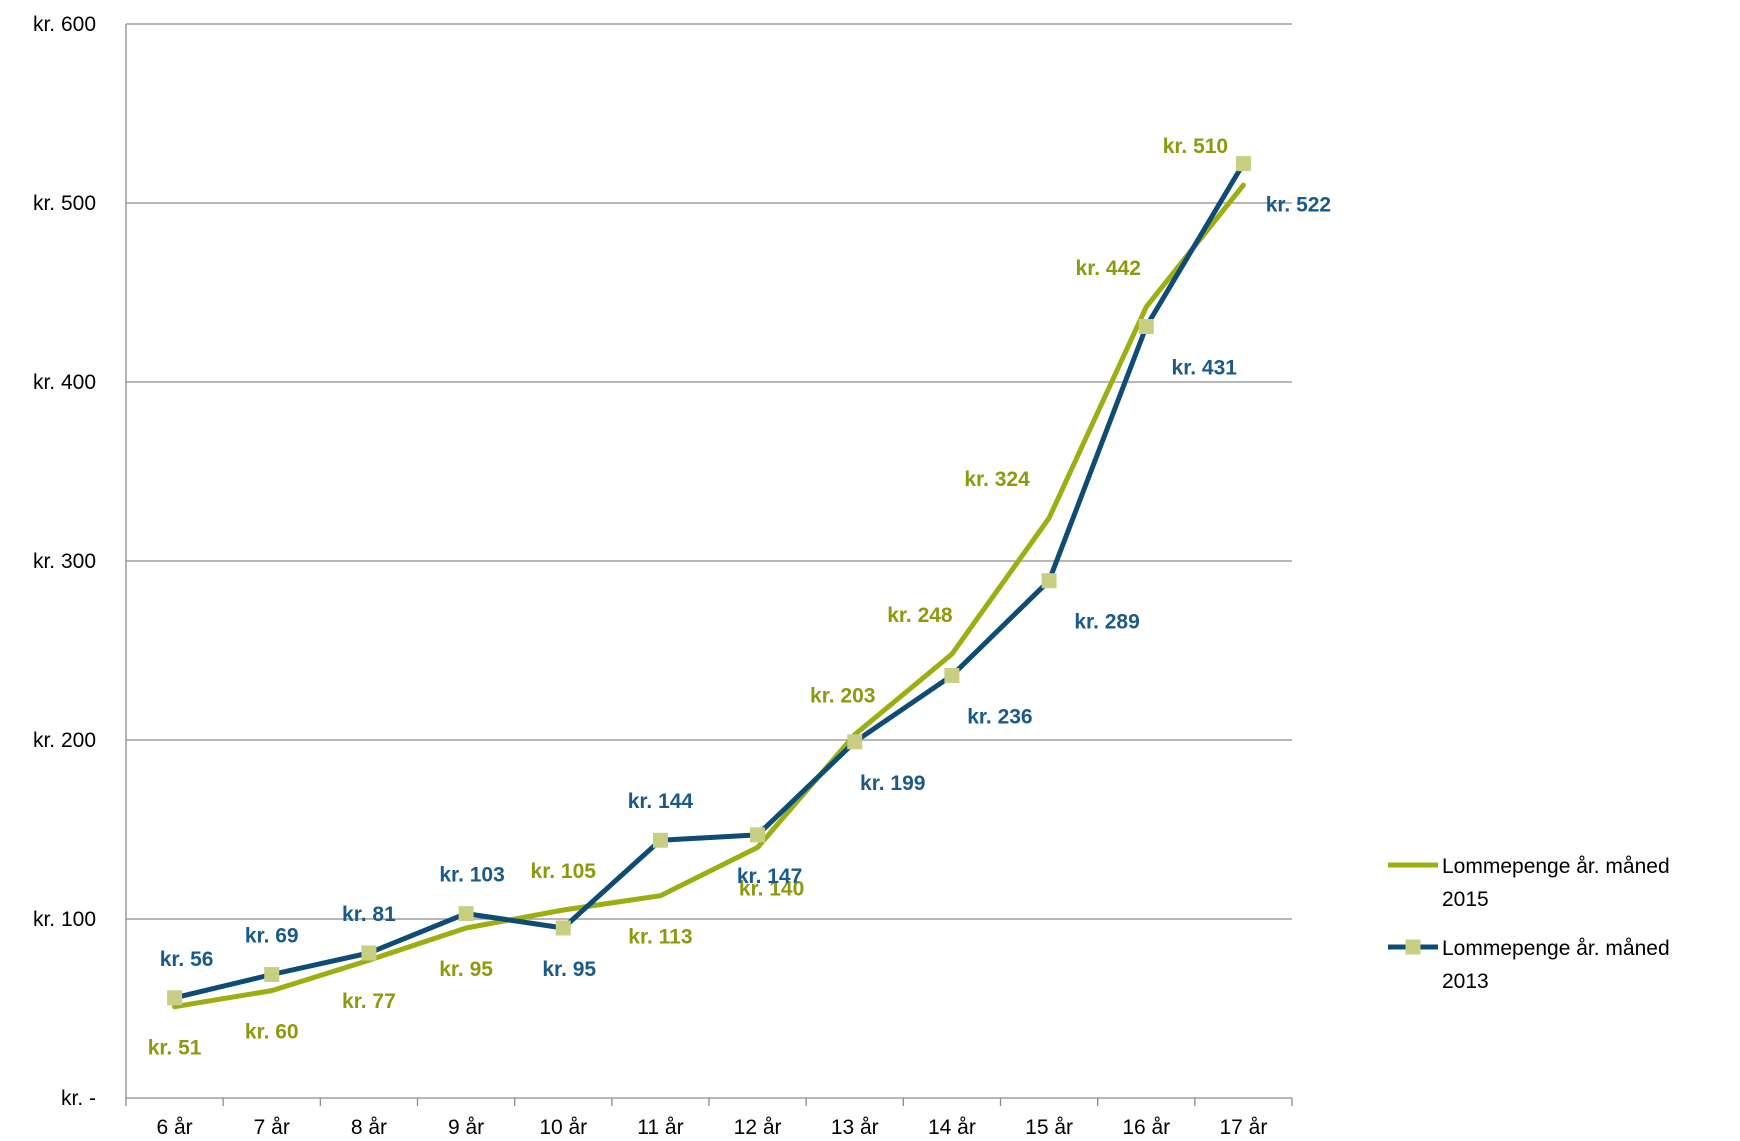 This screenshot has width=1740, height=1141. What do you see at coordinates (892, 783) in the screenshot?
I see `data-label: kr. 199` at bounding box center [892, 783].